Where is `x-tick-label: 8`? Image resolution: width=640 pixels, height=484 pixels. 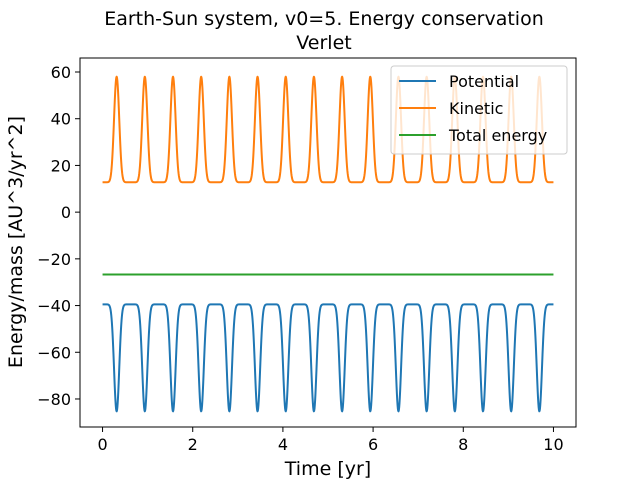
x-tick-label: 8 is located at coordinates (463, 444).